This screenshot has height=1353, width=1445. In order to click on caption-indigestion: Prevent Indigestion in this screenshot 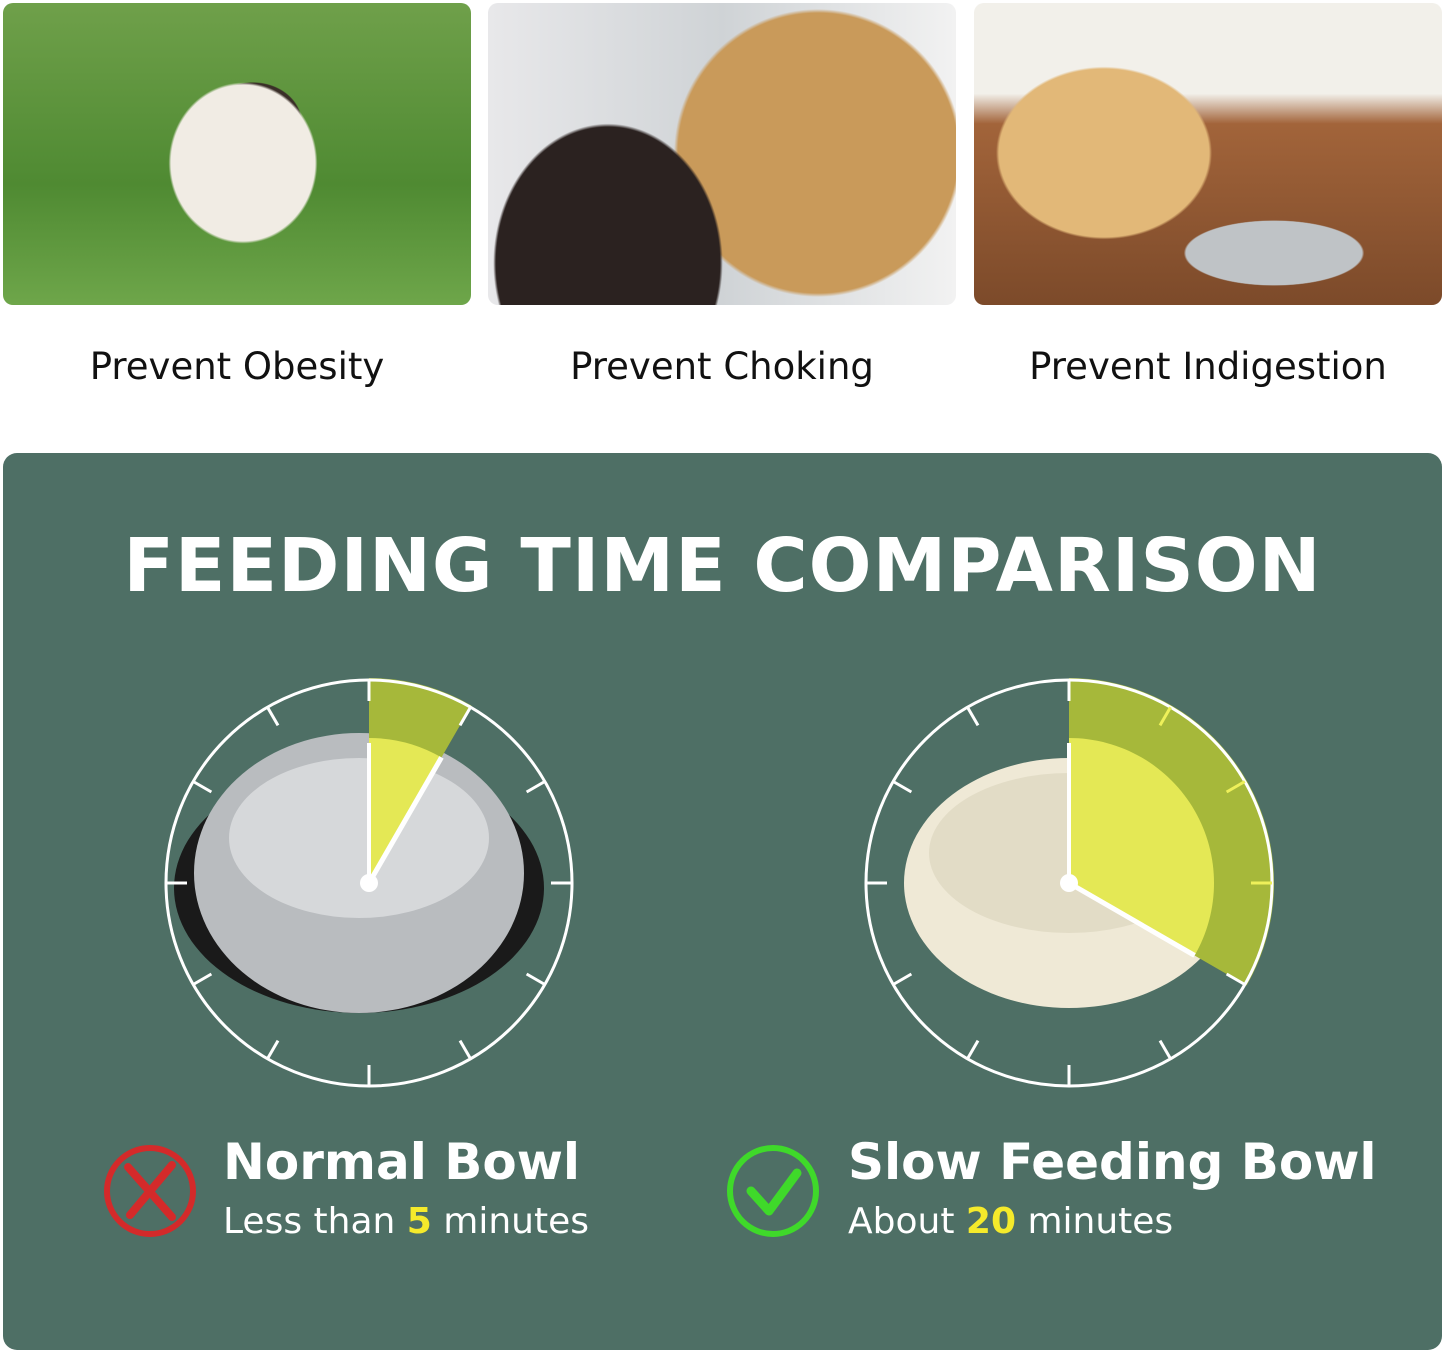, I will do `click(1208, 366)`.